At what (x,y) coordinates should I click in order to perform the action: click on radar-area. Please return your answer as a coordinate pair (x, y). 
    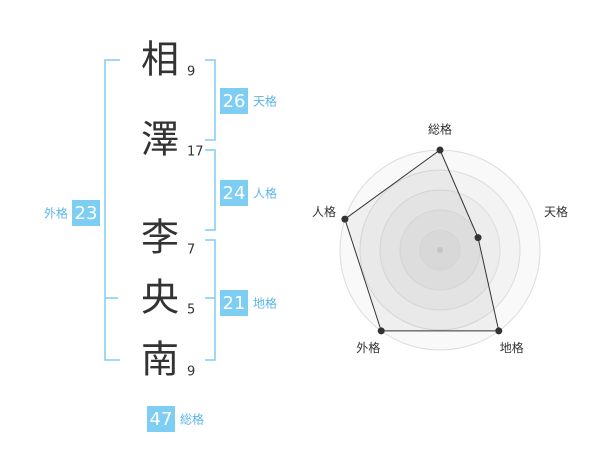
    Looking at the image, I should click on (422, 240).